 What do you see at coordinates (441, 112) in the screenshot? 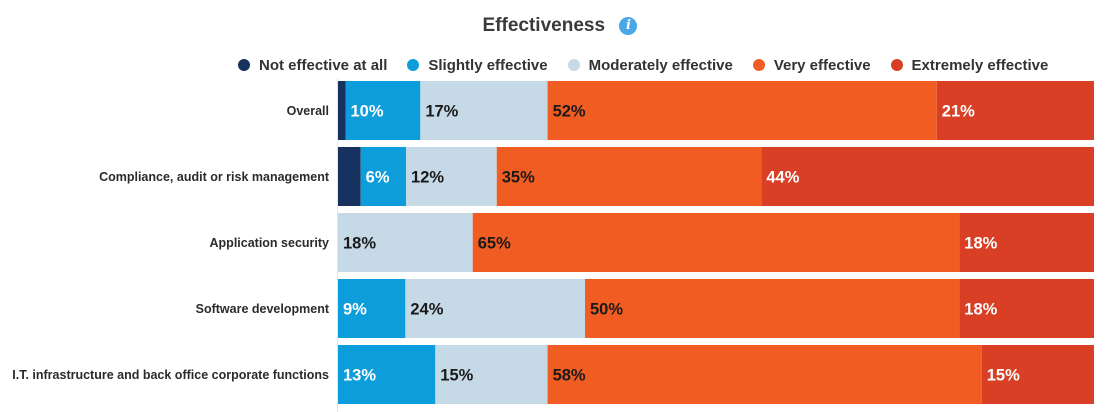
I see `data-label: 17%` at bounding box center [441, 112].